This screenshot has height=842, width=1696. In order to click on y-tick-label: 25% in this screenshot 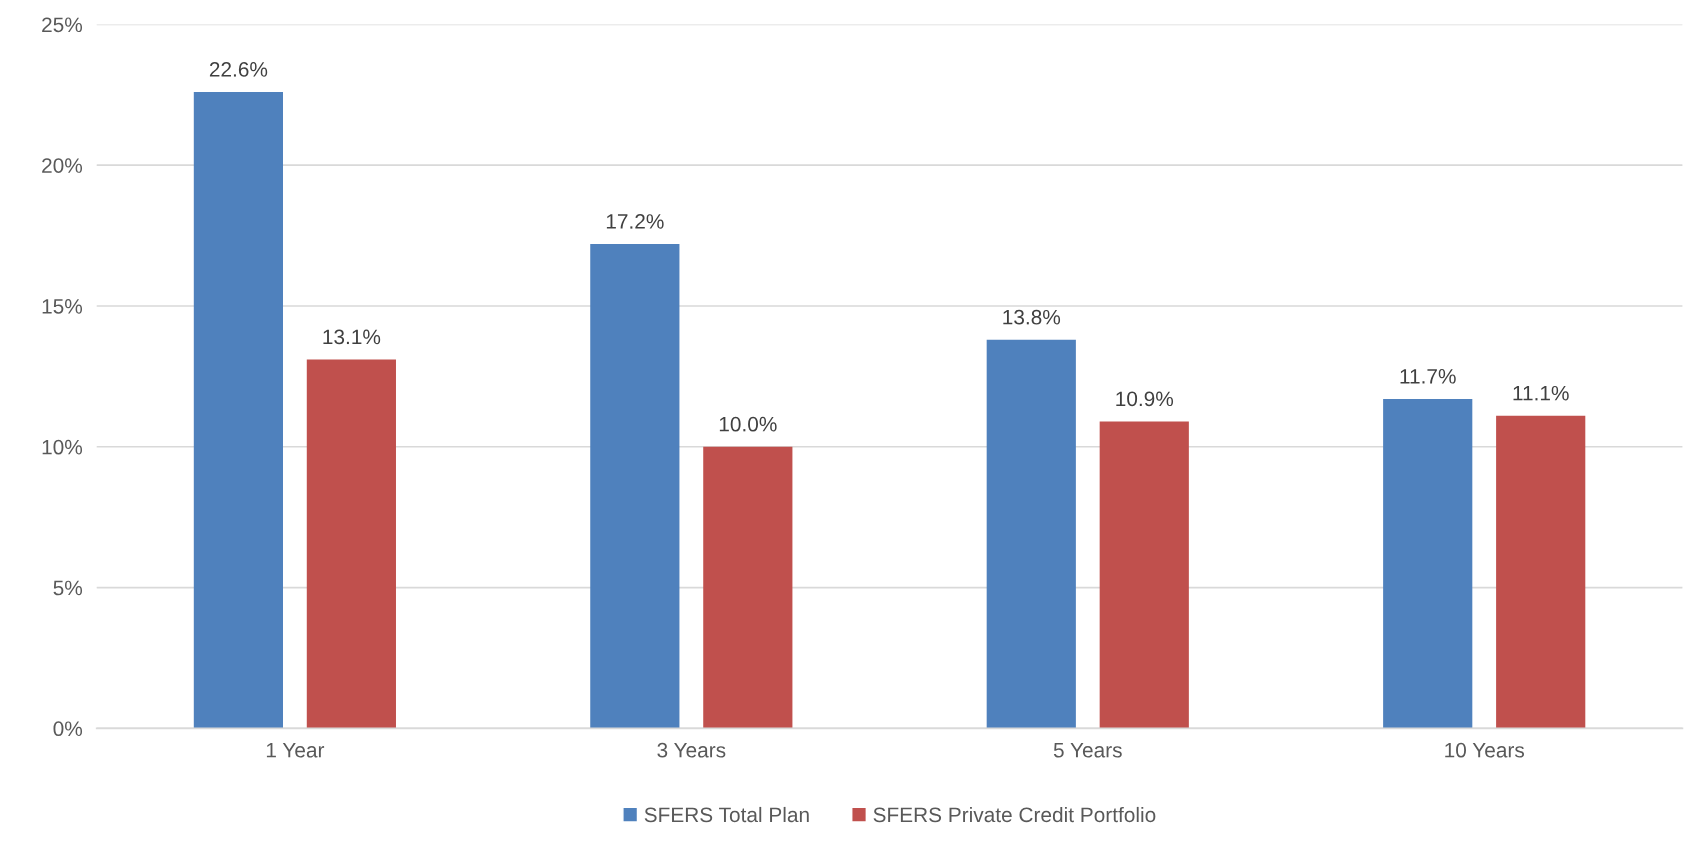, I will do `click(62, 25)`.